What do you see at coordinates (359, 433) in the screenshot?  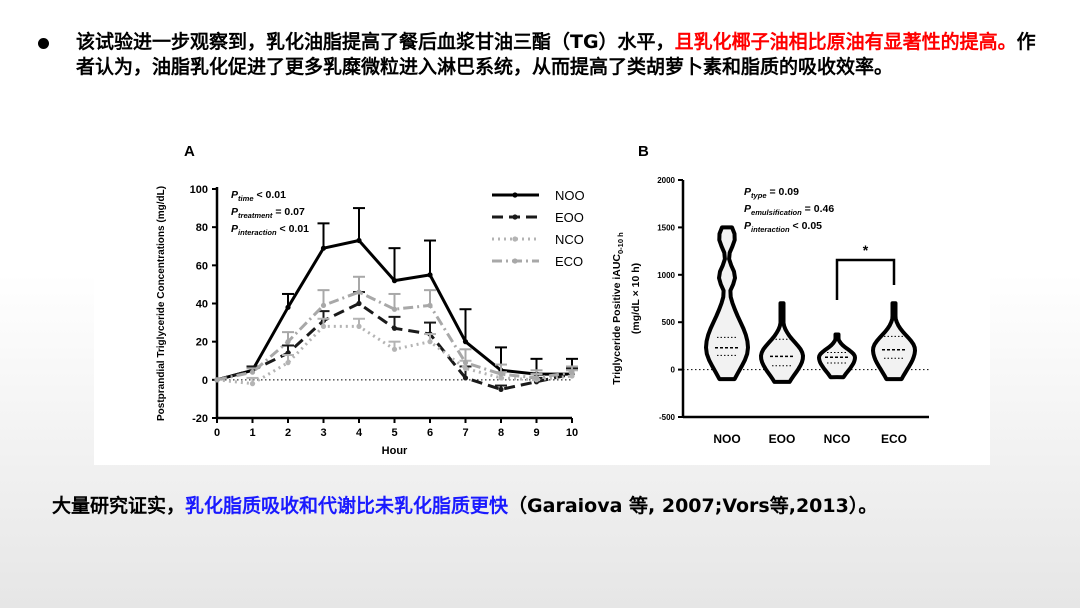 I see `panel-a-x-tick-label: 4` at bounding box center [359, 433].